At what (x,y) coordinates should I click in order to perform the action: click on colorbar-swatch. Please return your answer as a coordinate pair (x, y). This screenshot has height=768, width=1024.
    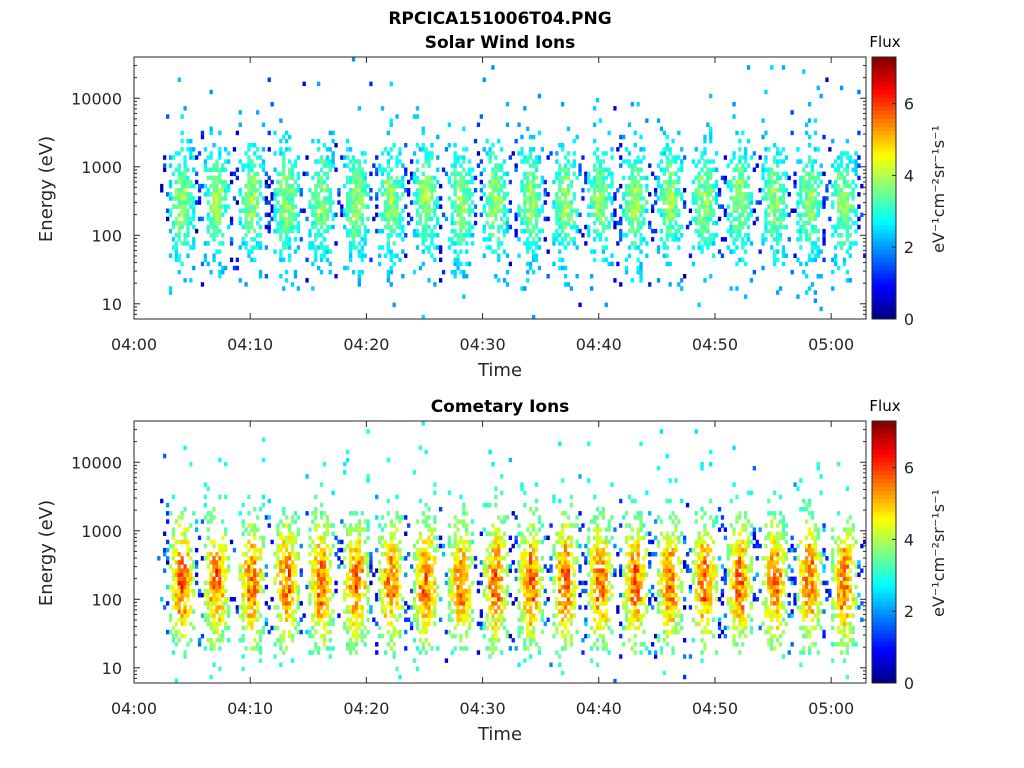
    Looking at the image, I should click on (884, 92).